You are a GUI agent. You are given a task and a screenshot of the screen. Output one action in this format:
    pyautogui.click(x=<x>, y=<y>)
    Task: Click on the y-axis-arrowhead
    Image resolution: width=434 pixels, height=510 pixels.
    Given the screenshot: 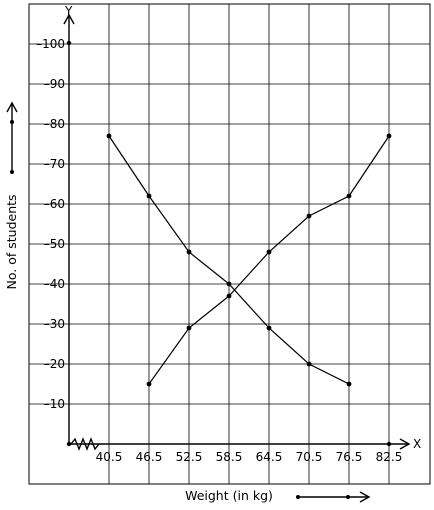 What is the action you would take?
    pyautogui.click(x=69, y=19)
    